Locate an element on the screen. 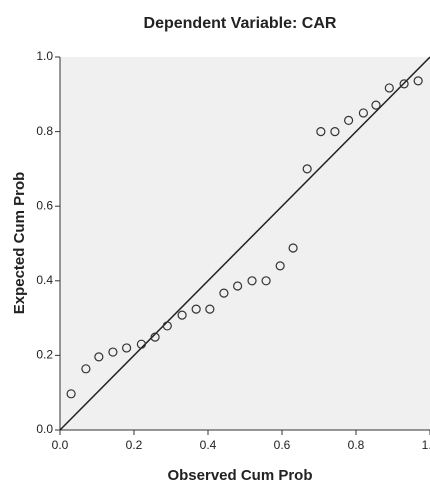 The height and width of the screenshot is (487, 430). y-tick-label: 0.8 is located at coordinates (44, 131).